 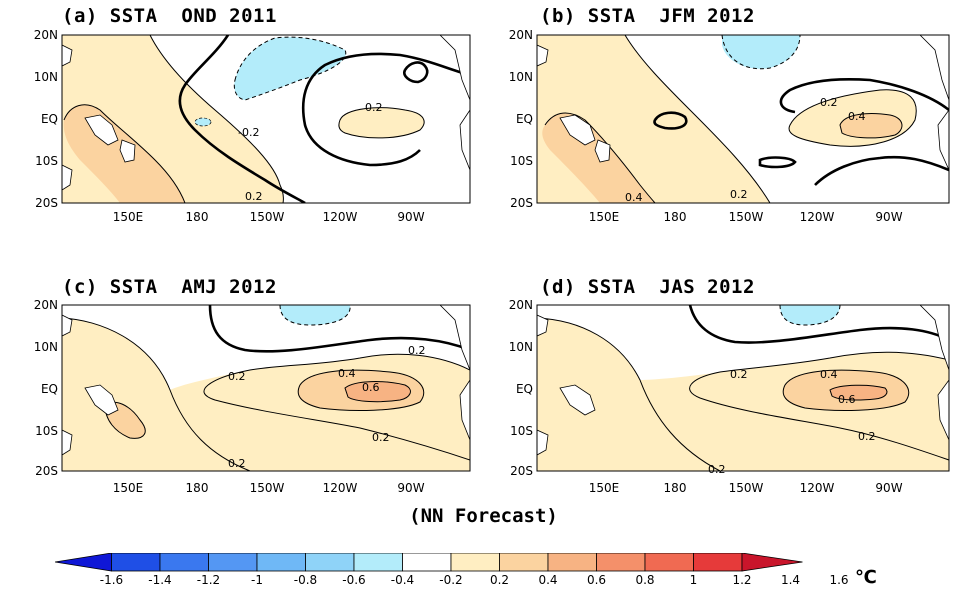 I want to click on colorbar-arrow-low, so click(x=83, y=562).